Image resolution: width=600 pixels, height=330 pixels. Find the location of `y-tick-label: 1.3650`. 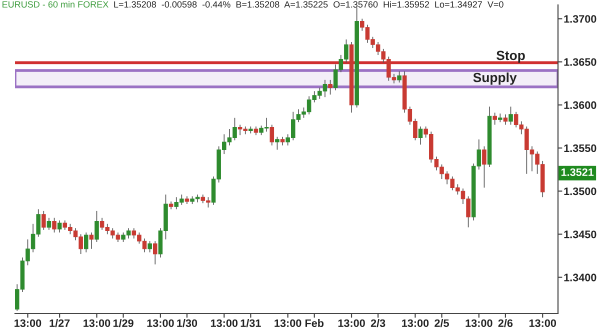

y-tick-label: 1.3650 is located at coordinates (580, 62).